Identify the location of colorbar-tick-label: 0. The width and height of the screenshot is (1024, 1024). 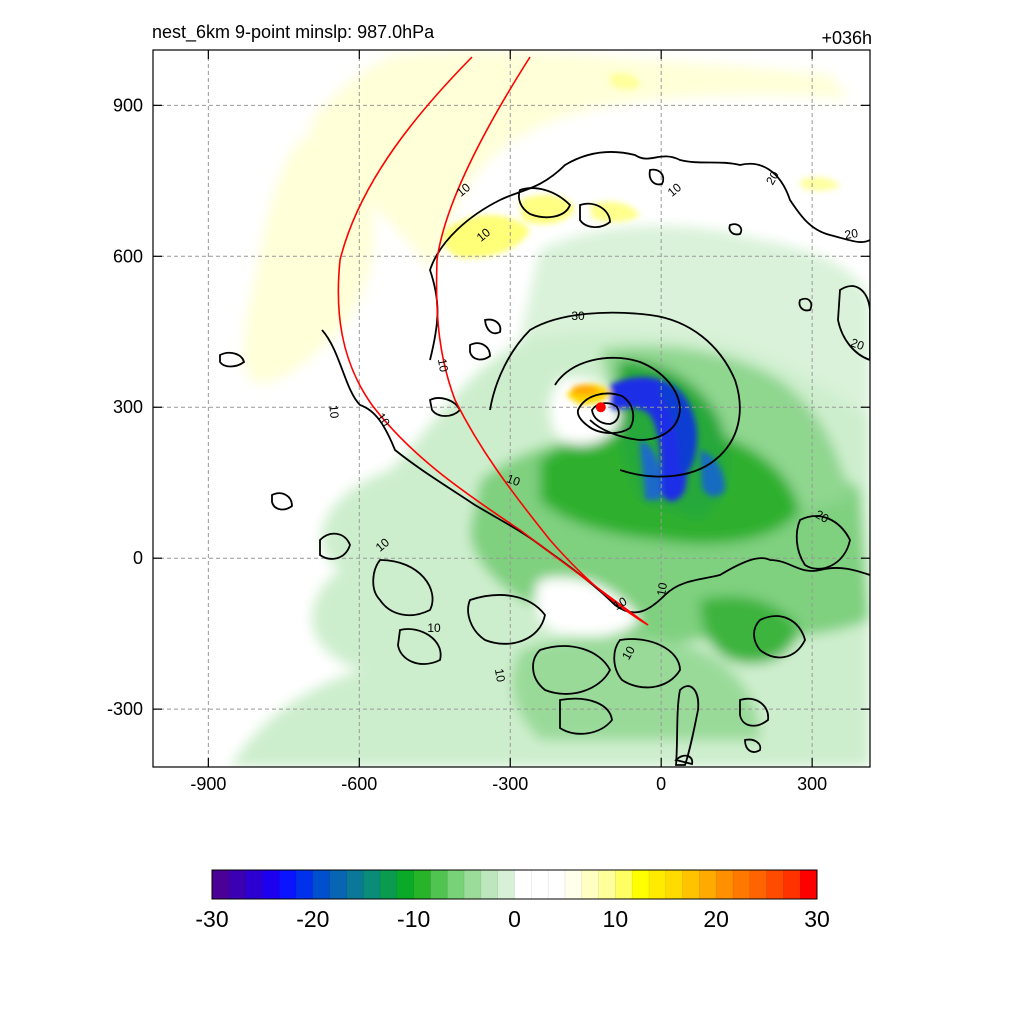
(514, 919).